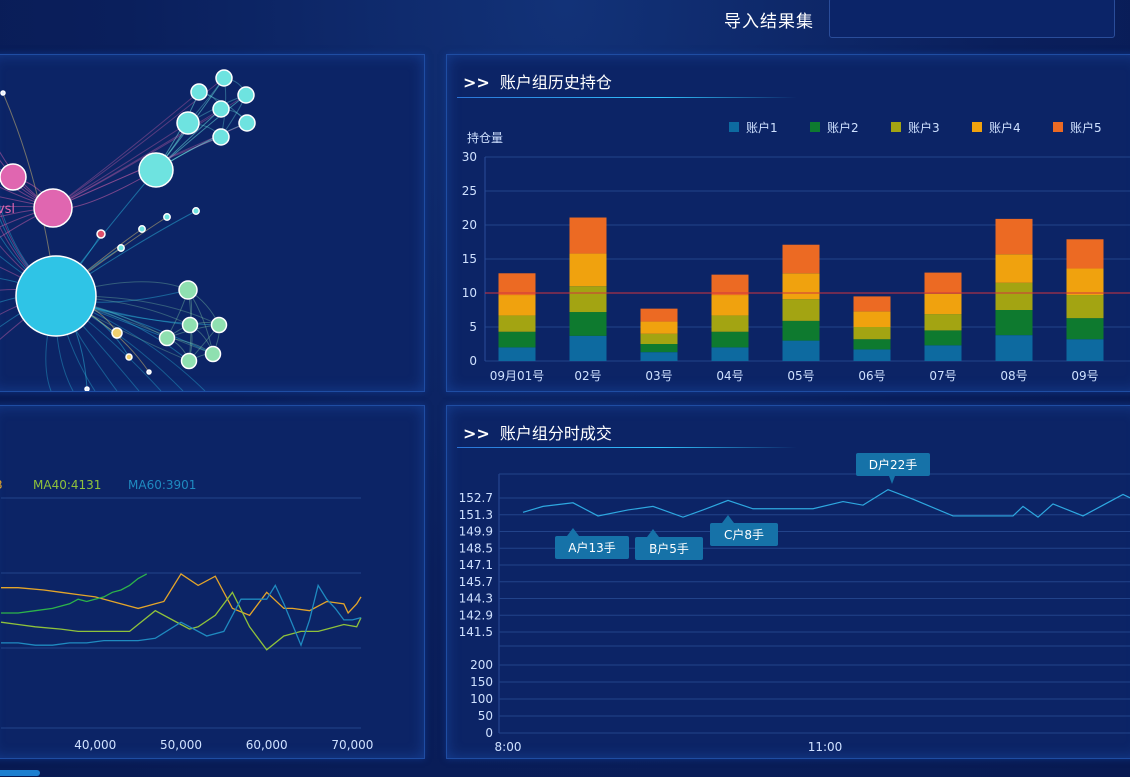 The height and width of the screenshot is (777, 1130). What do you see at coordinates (1, 485) in the screenshot?
I see `legend-label: 3` at bounding box center [1, 485].